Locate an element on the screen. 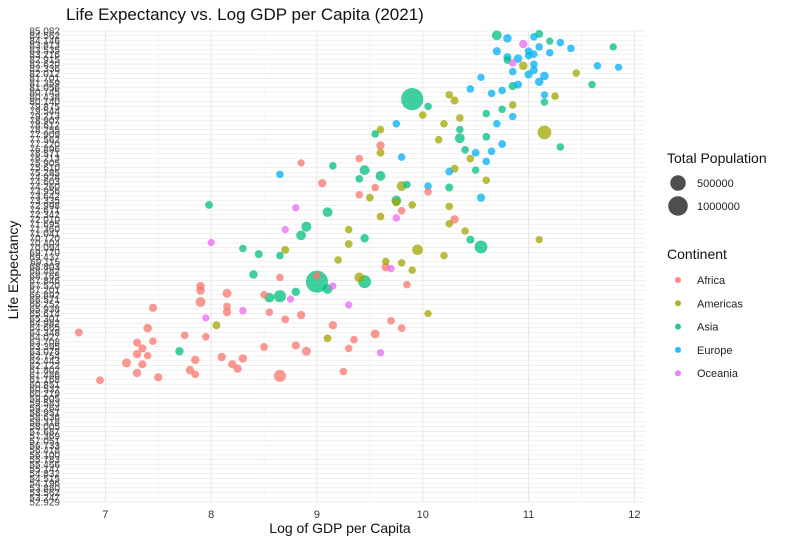  y-tick-label: 68.803 is located at coordinates (44, 267).